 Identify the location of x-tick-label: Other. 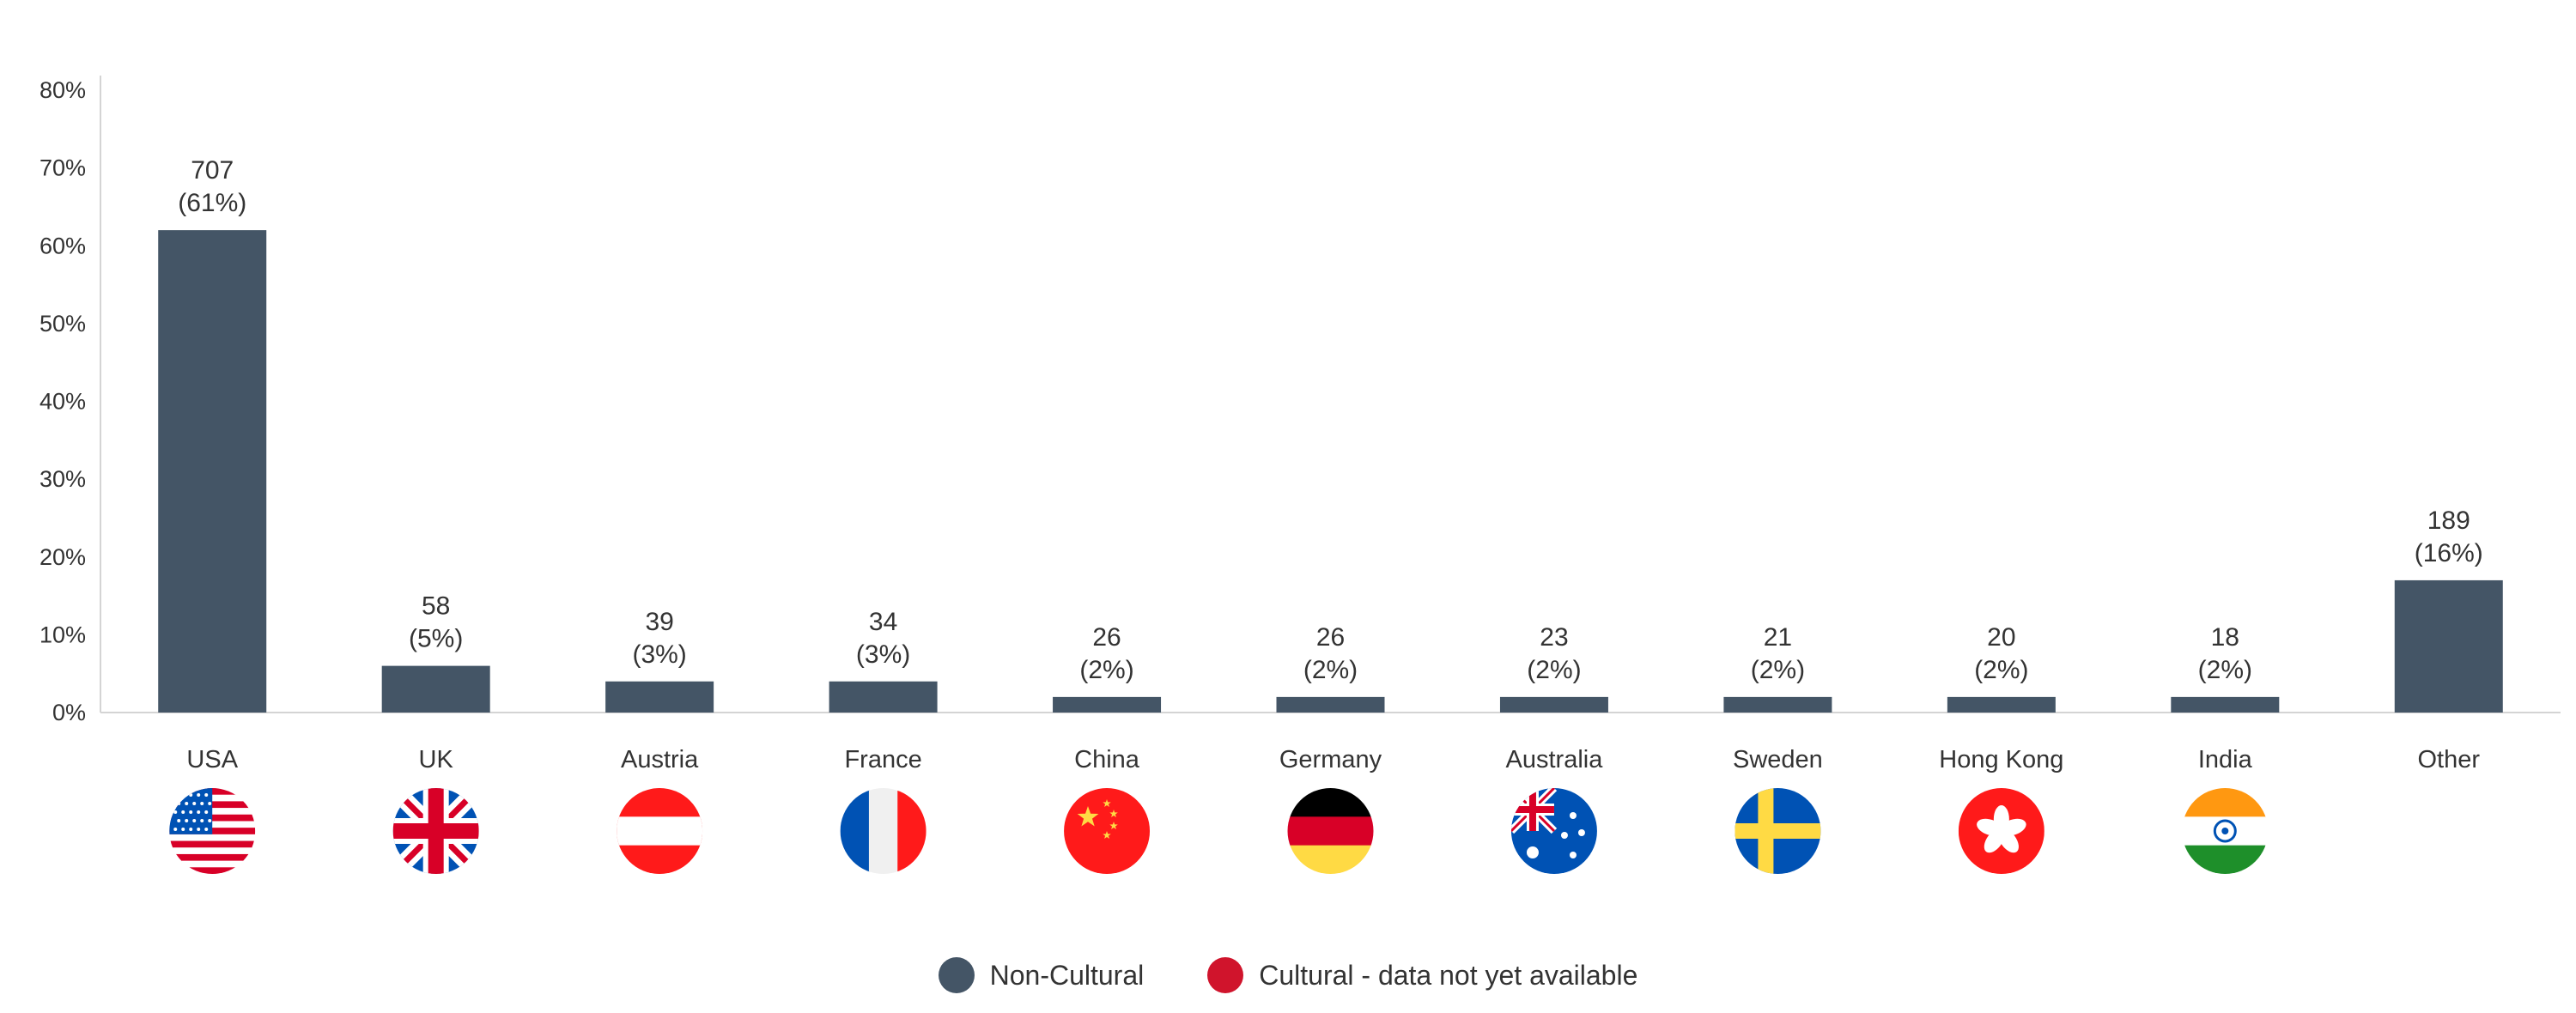
(2449, 759).